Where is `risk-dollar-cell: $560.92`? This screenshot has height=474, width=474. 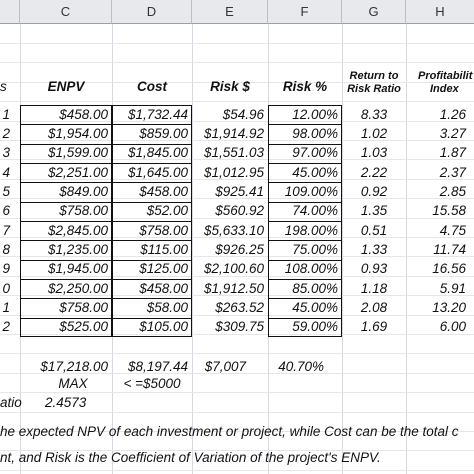 risk-dollar-cell: $560.92 is located at coordinates (239, 211).